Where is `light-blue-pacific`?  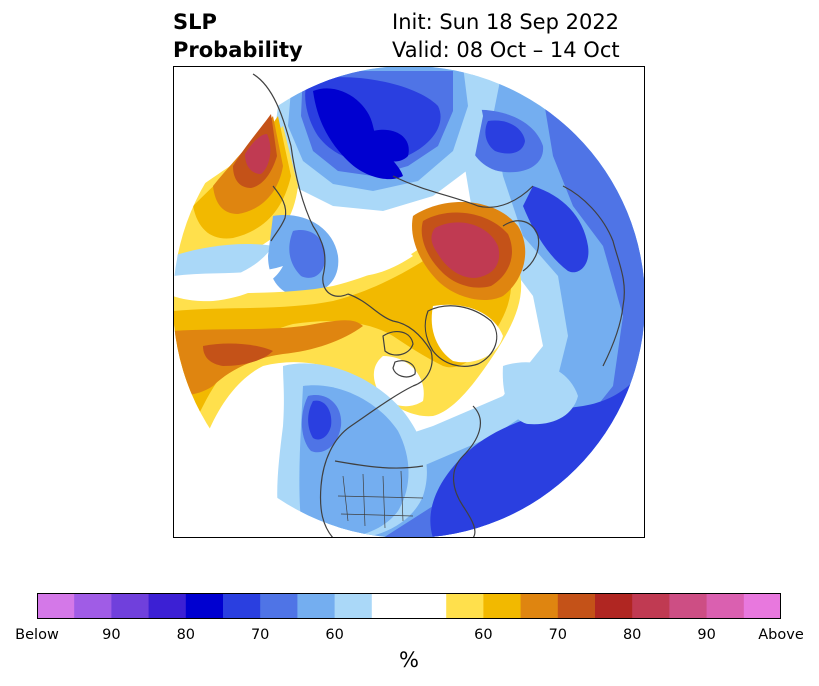 light-blue-pacific is located at coordinates (223, 263).